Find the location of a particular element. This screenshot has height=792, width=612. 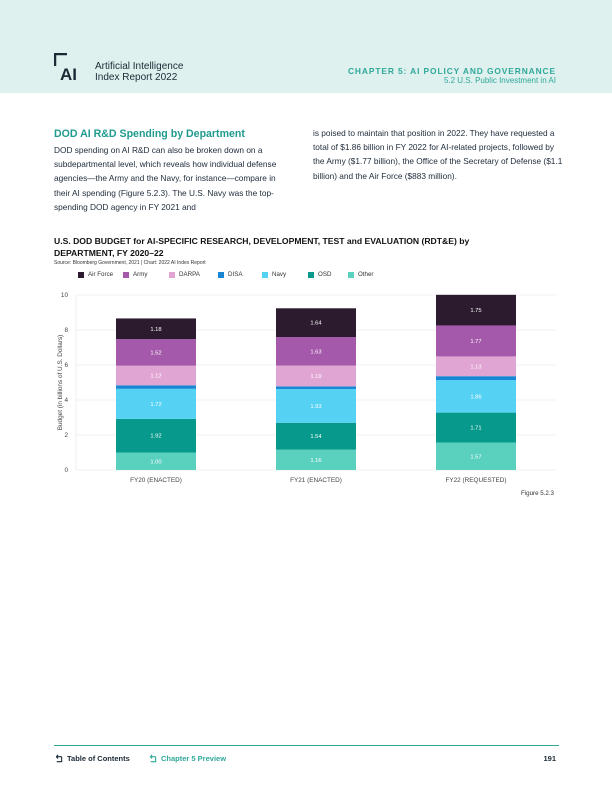

chapter-preview-label: Chapter 5 Preview is located at coordinates (194, 758).